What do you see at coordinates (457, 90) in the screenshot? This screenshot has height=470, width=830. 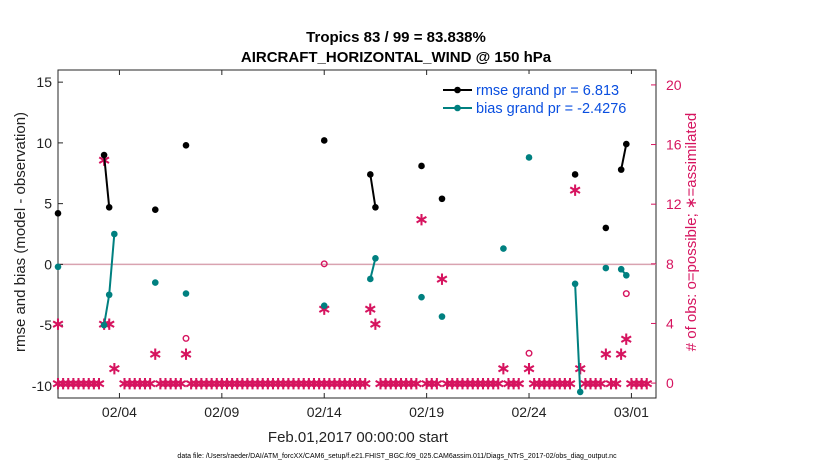 I see `legend-rmse-marker` at bounding box center [457, 90].